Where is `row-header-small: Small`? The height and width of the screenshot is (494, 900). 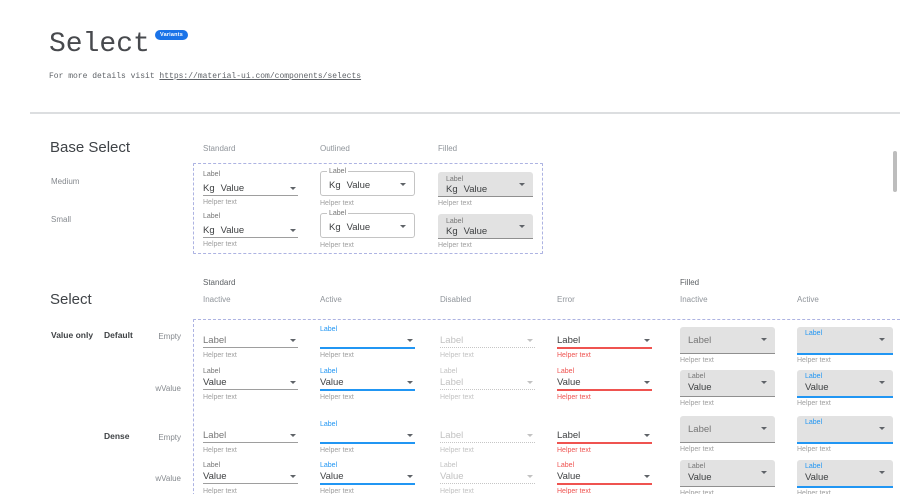 row-header-small: Small is located at coordinates (61, 219).